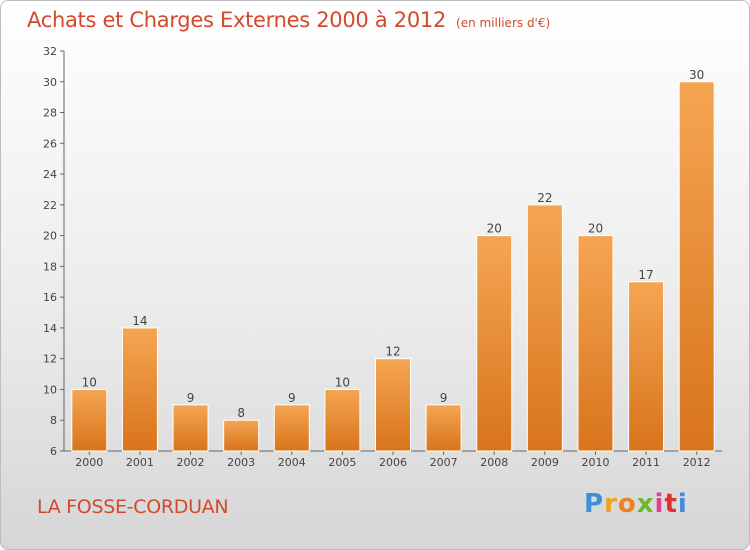  I want to click on y-tick-label: 6, so click(53, 451).